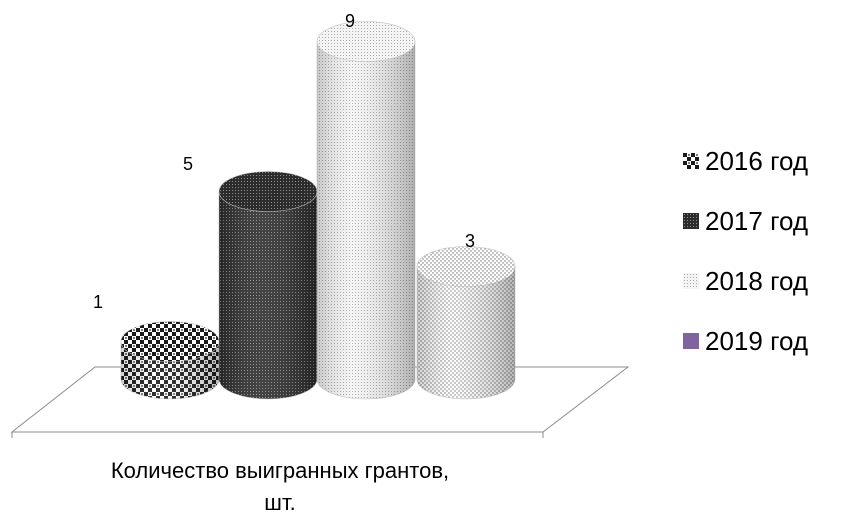  Describe the element at coordinates (280, 470) in the screenshot. I see `category-label-line-1: Количество выигранных грантов,` at that location.